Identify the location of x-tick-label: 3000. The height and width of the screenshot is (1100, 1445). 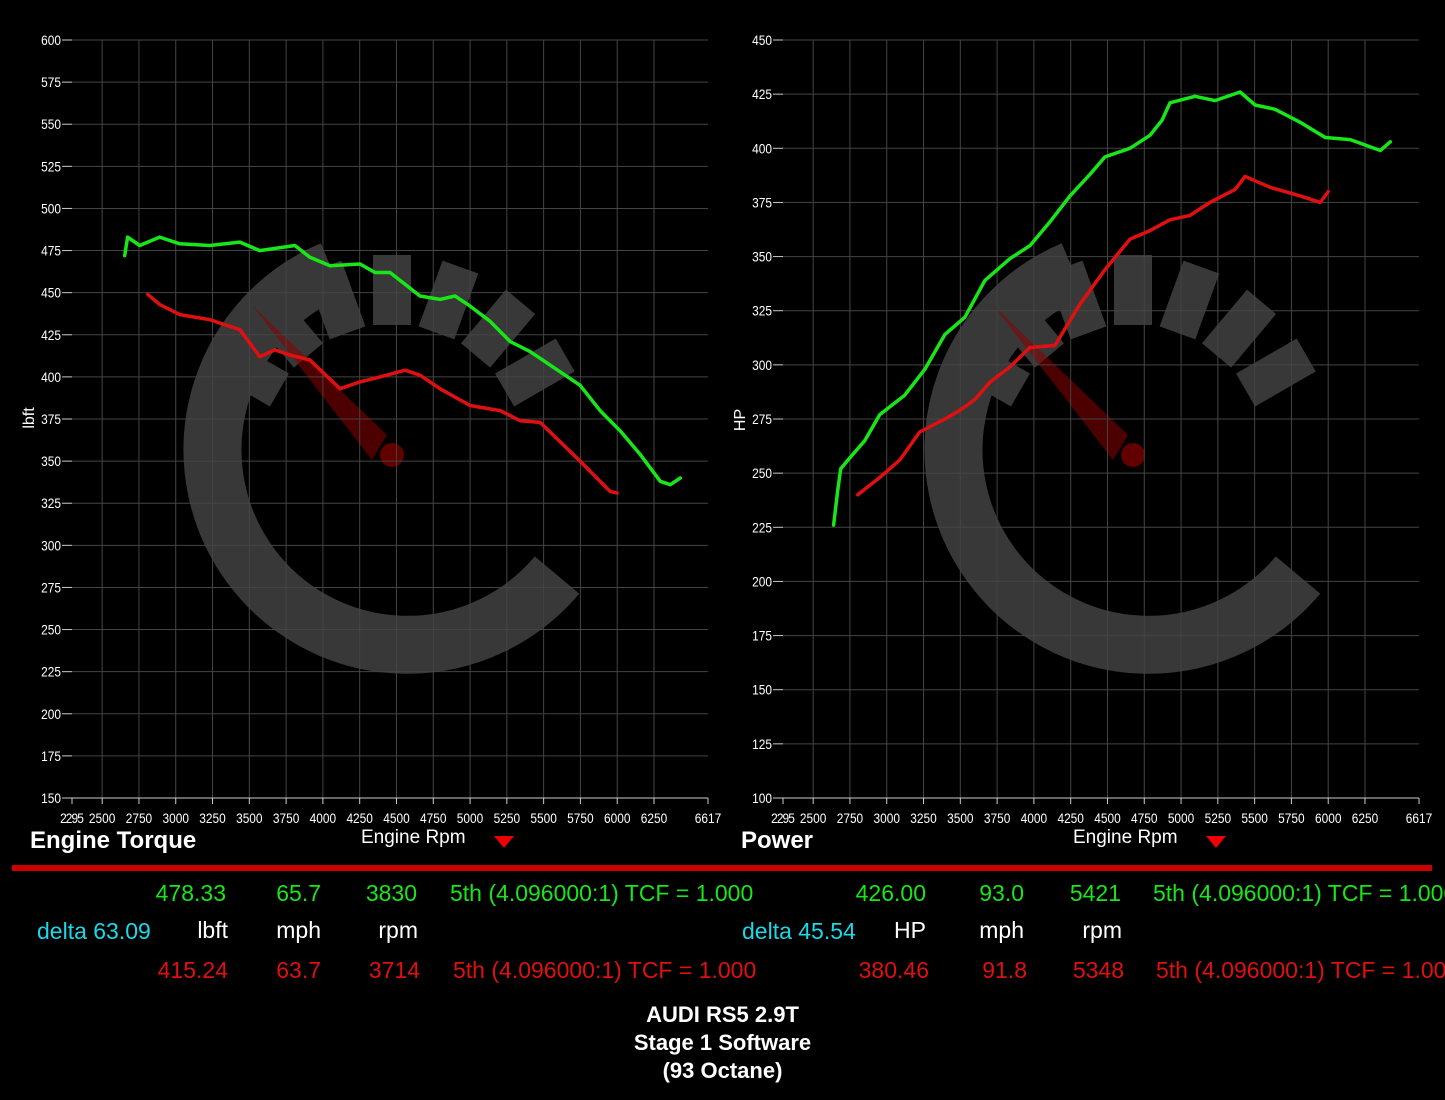
(176, 818).